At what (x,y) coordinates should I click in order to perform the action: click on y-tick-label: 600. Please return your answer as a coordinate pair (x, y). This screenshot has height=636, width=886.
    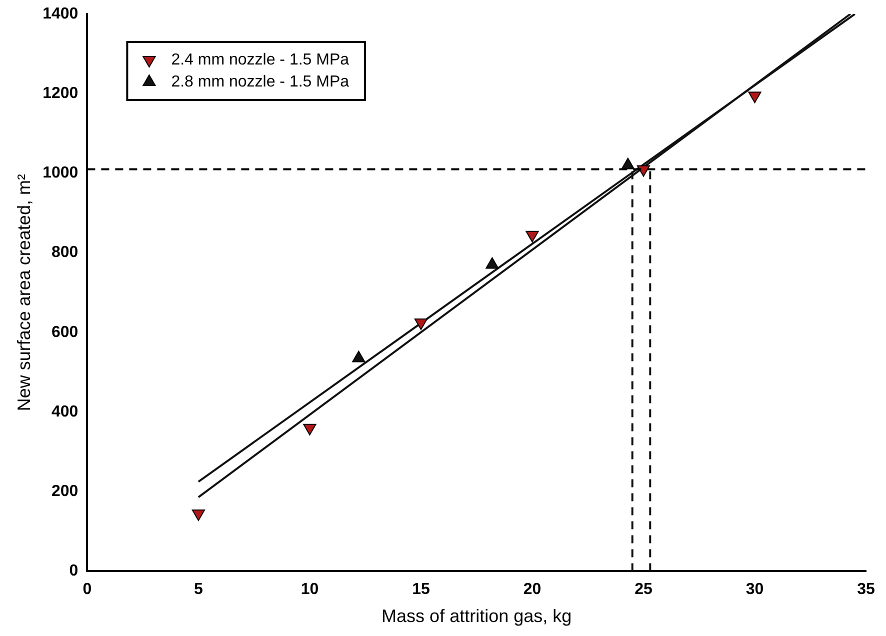
    Looking at the image, I should click on (64, 332).